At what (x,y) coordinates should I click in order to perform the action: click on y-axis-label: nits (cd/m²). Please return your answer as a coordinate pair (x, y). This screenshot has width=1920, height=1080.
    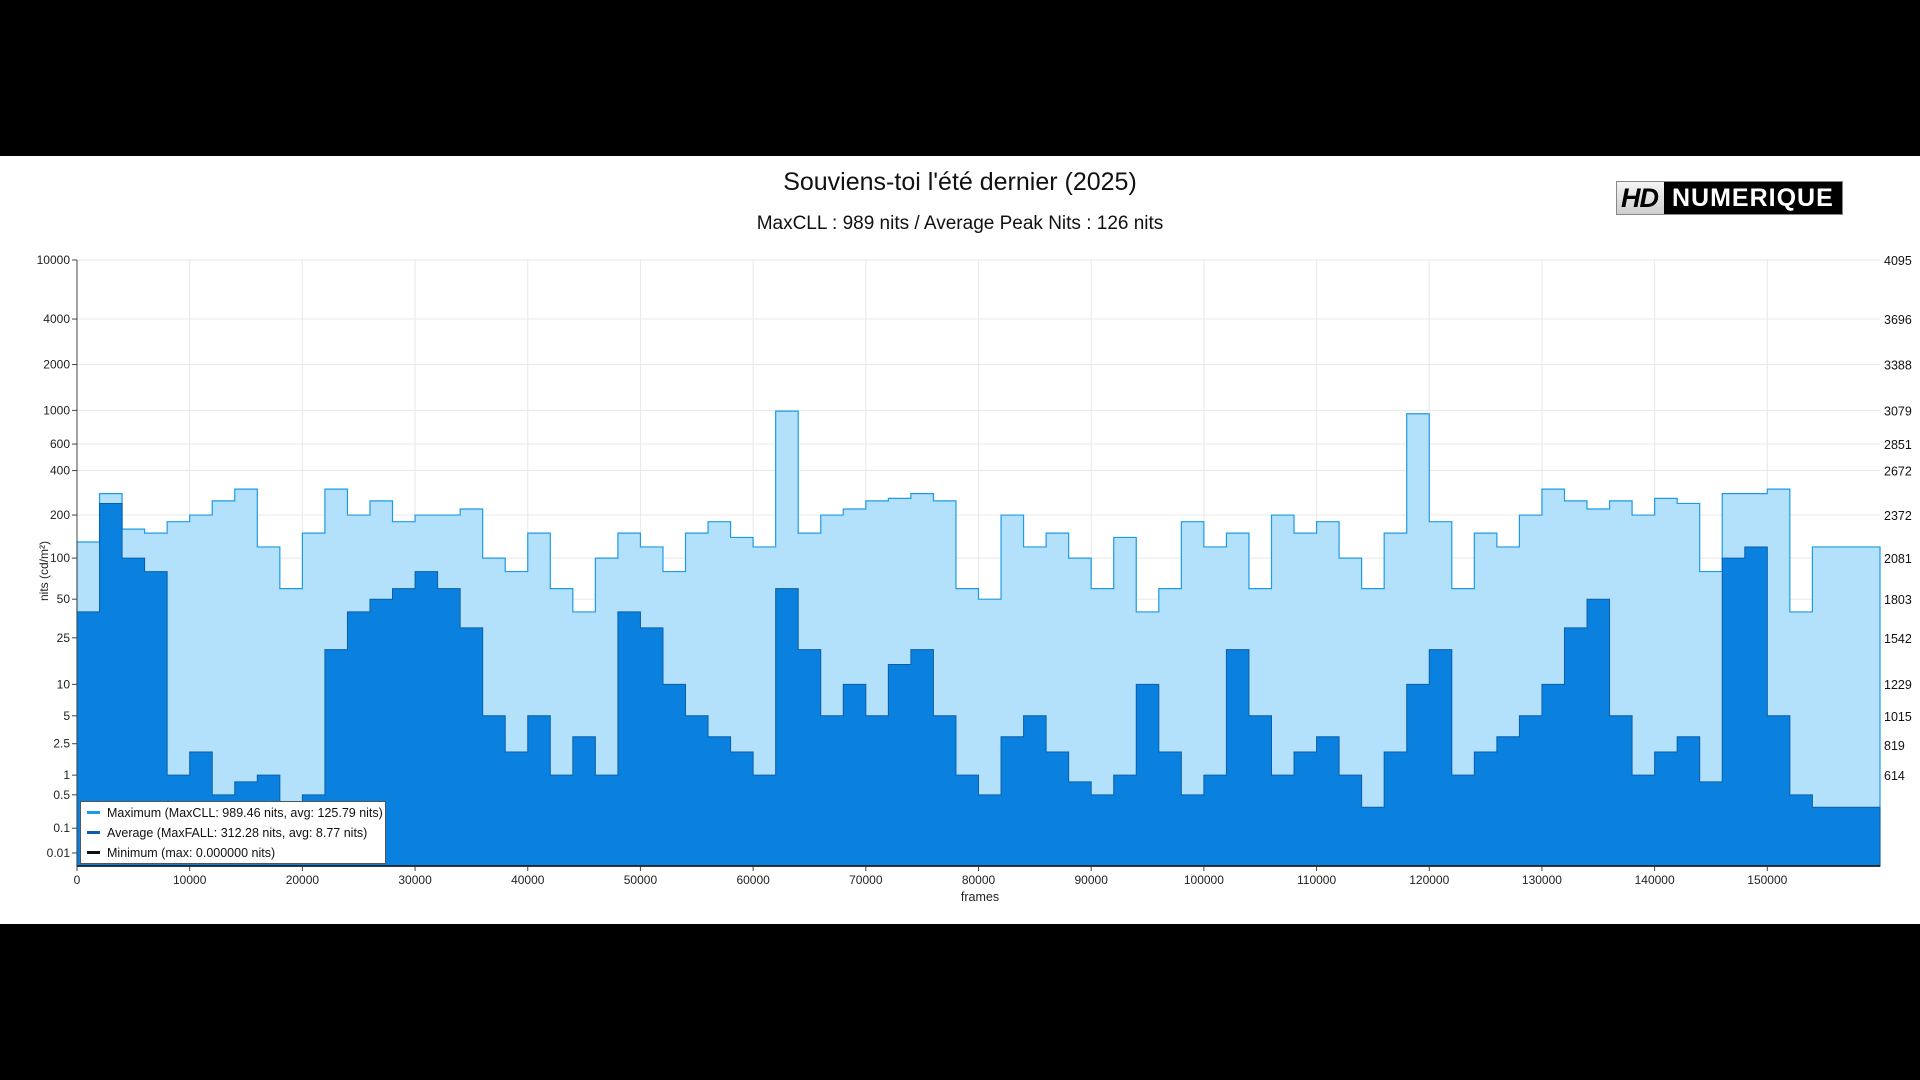
    Looking at the image, I should click on (44, 571).